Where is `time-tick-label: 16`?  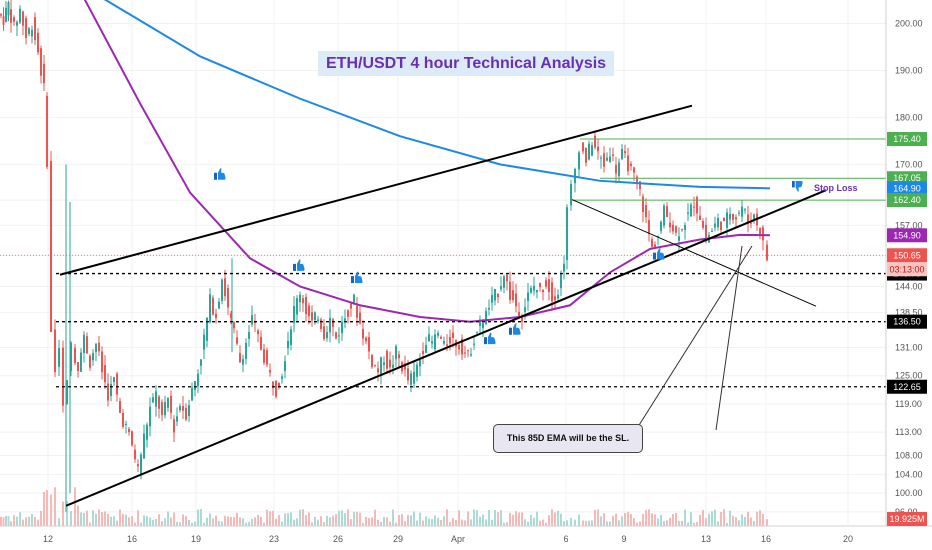 time-tick-label: 16 is located at coordinates (132, 539).